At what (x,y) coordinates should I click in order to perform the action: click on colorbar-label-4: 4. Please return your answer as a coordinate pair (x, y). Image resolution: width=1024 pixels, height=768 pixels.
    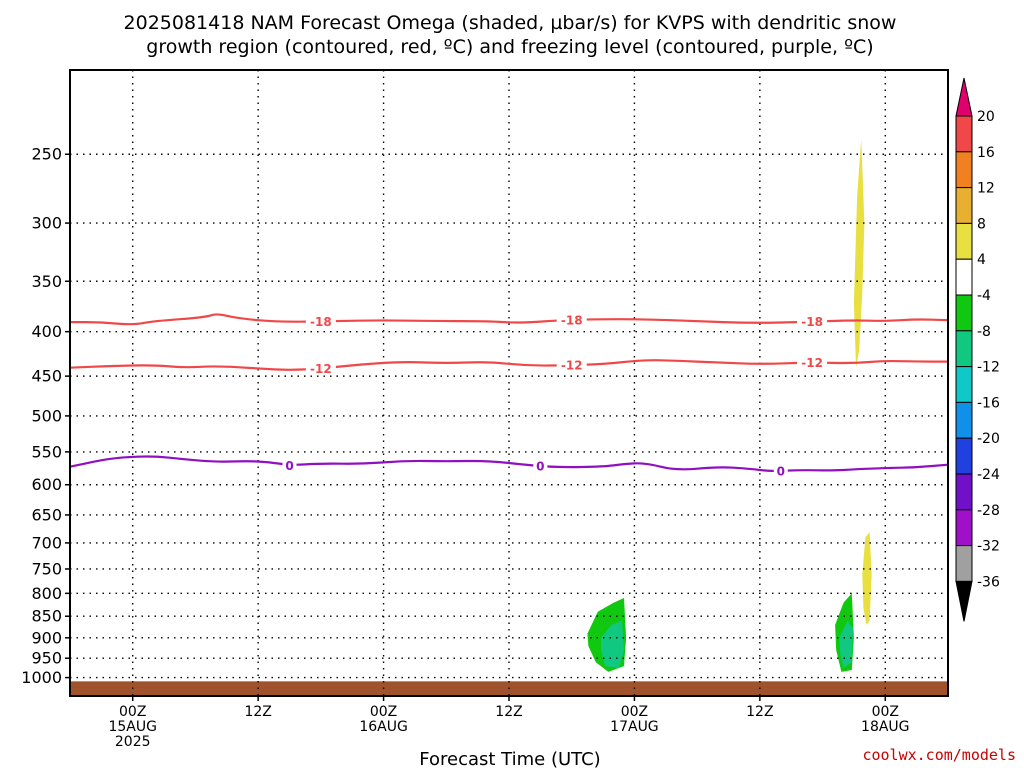
    Looking at the image, I should click on (981, 260).